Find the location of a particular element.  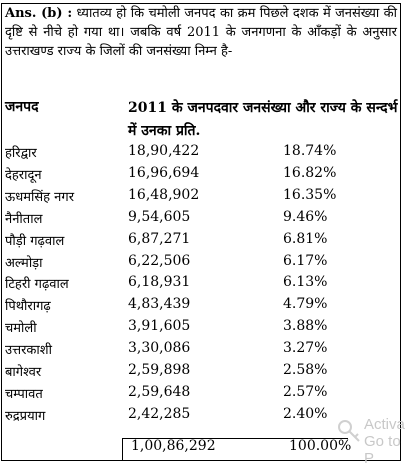

district-percent: 9.46% is located at coordinates (305, 217).